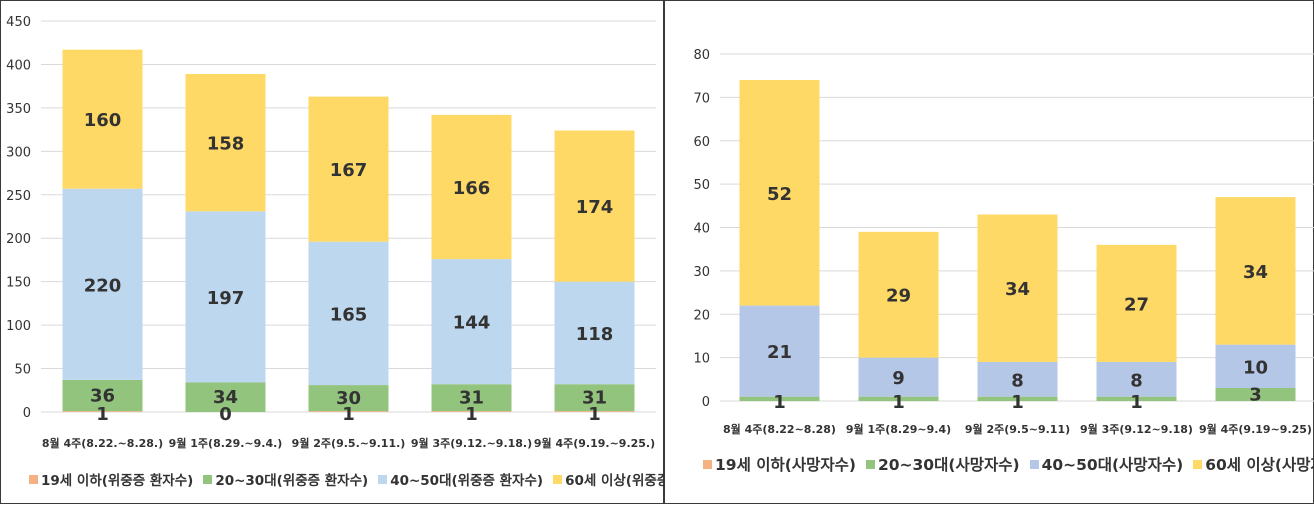 This screenshot has width=1314, height=506. Describe the element at coordinates (18, 239) in the screenshot. I see `y-tick-label: 200` at that location.